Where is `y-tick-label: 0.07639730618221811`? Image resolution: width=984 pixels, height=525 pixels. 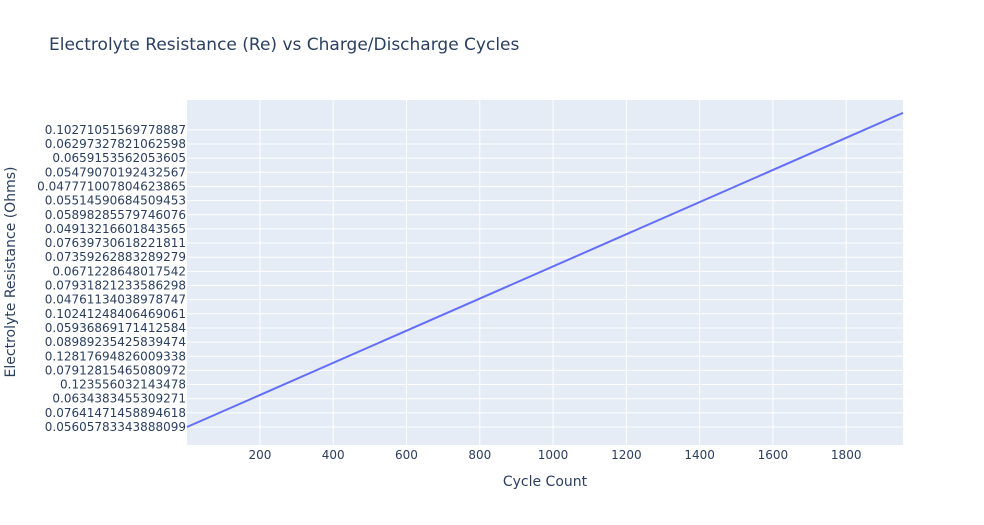 y-tick-label: 0.07639730618221811 is located at coordinates (115, 243).